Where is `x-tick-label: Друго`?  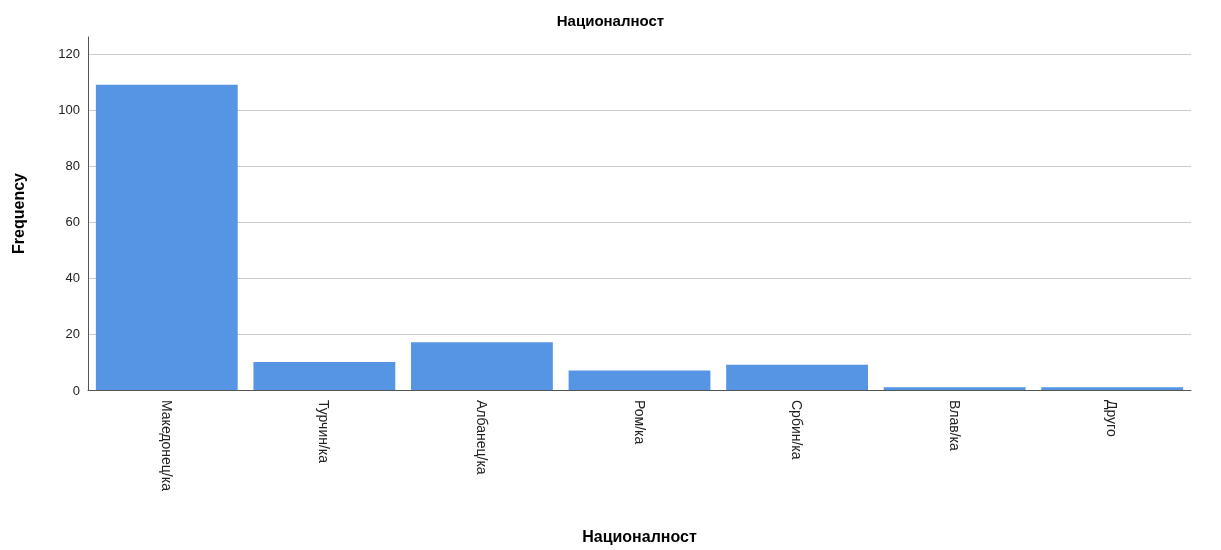 x-tick-label: Друго is located at coordinates (1112, 418).